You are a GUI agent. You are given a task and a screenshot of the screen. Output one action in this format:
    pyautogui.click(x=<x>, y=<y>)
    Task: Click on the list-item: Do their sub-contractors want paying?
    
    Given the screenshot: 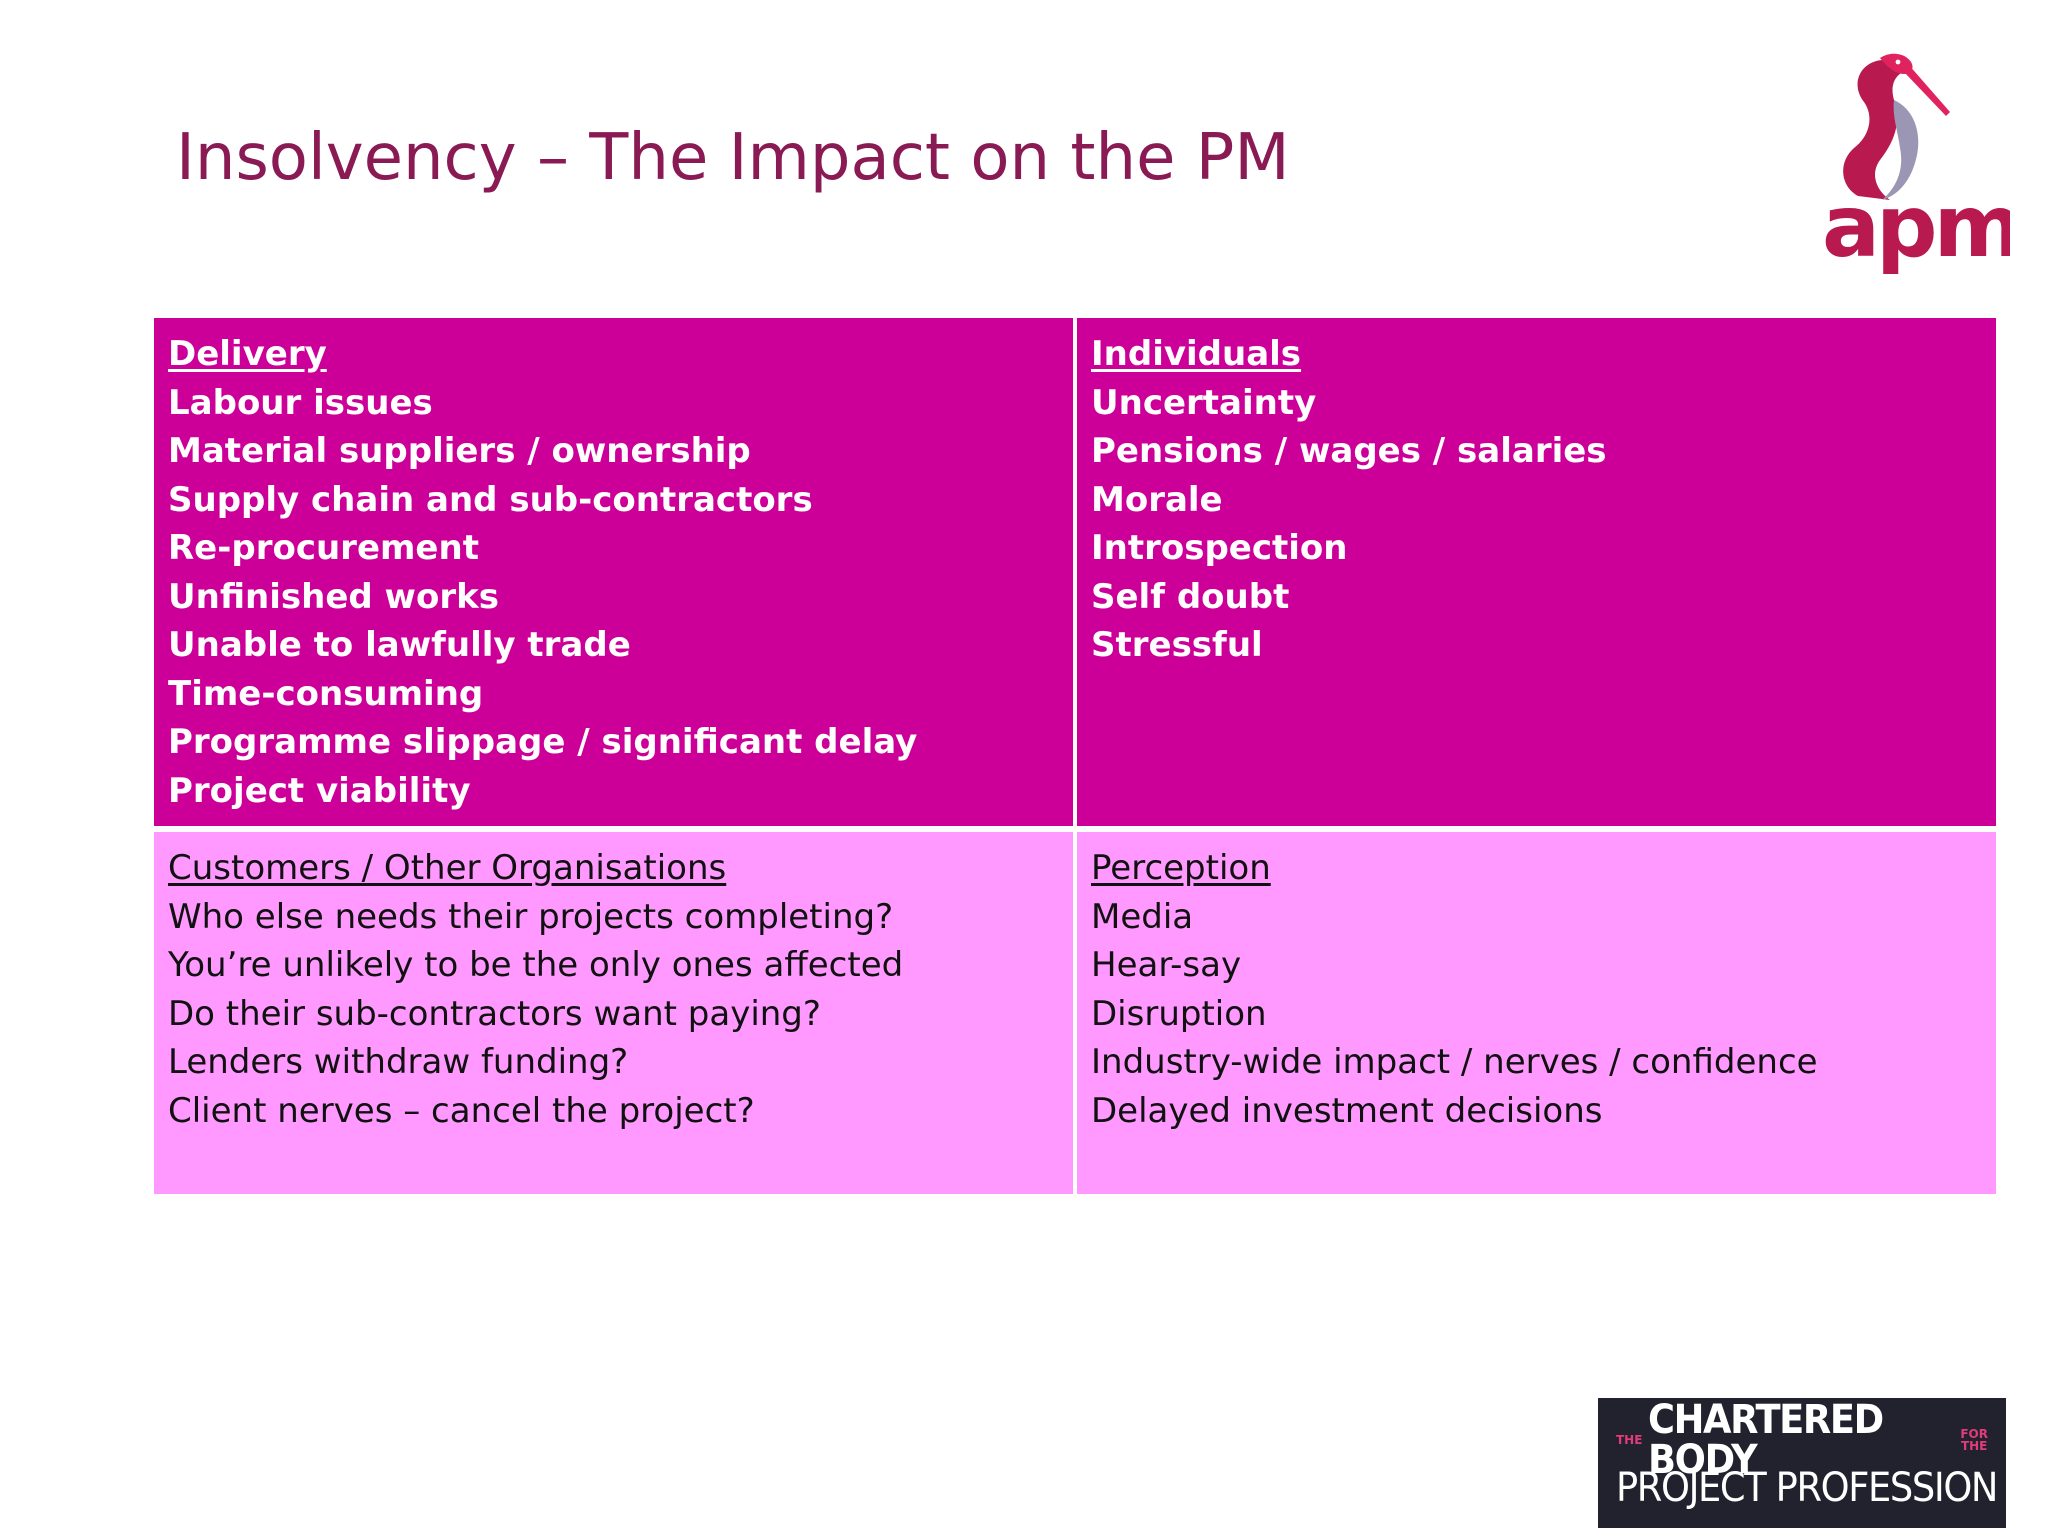 What is the action you would take?
    pyautogui.click(x=494, y=1013)
    